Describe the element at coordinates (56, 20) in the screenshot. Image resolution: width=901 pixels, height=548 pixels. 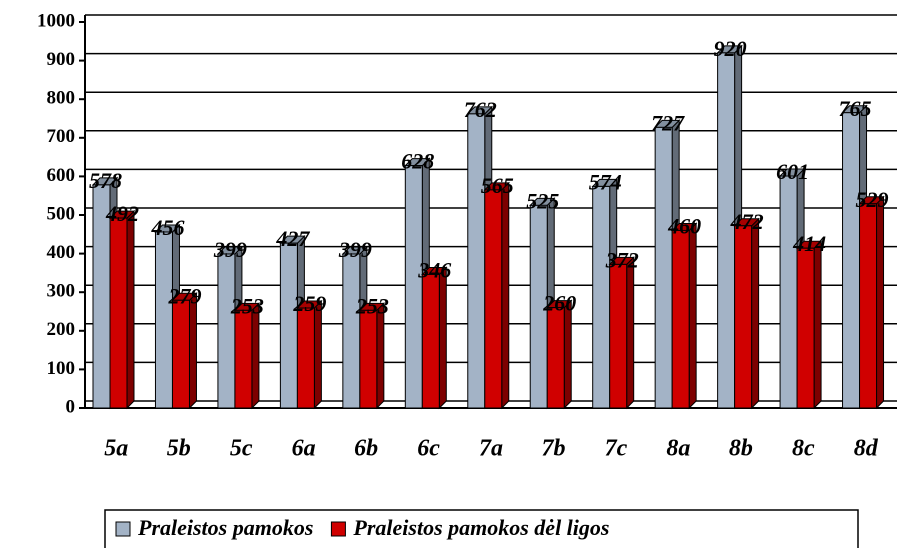
I see `y-tick-label: 1000` at that location.